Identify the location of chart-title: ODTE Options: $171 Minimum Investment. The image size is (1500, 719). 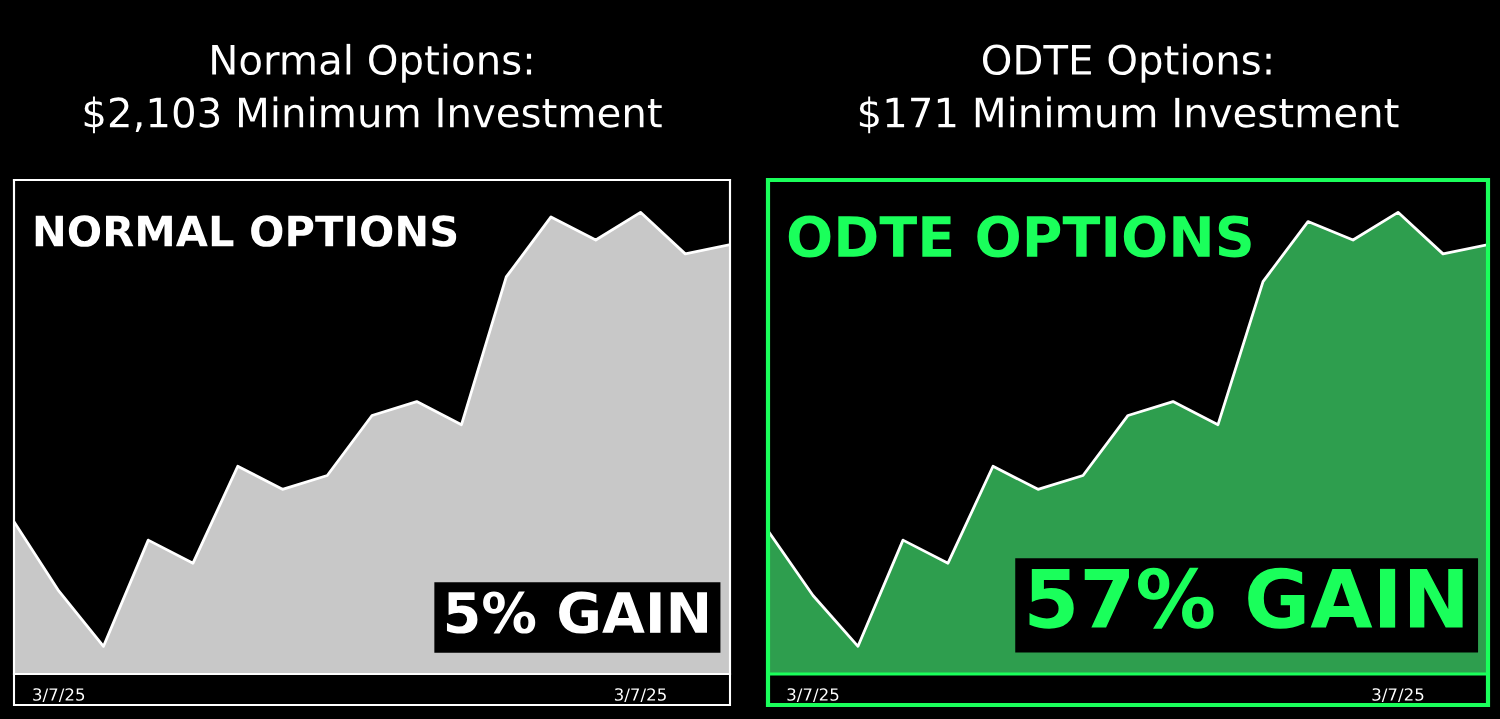
(1129, 88).